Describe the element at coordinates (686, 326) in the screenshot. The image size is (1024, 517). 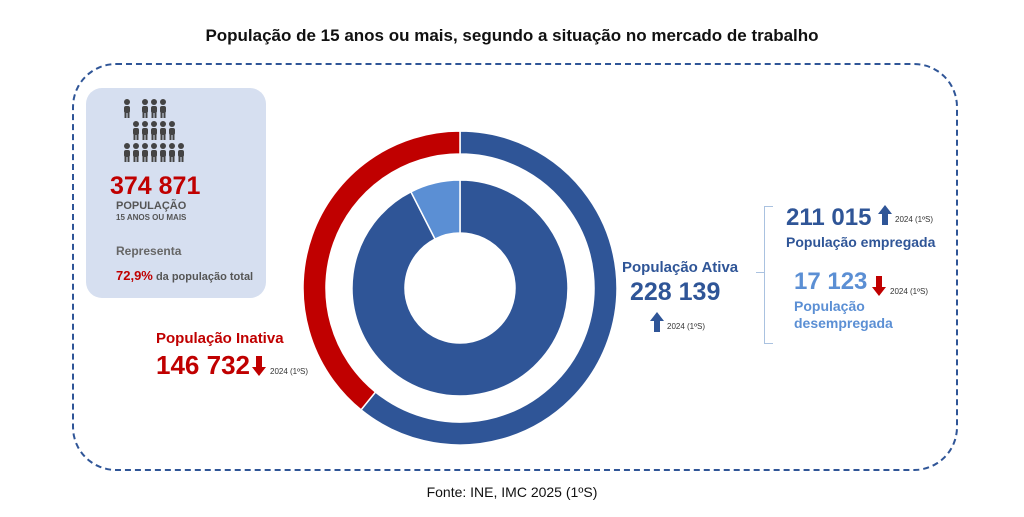
I see `ativa-note: 2024 (1ºS)` at that location.